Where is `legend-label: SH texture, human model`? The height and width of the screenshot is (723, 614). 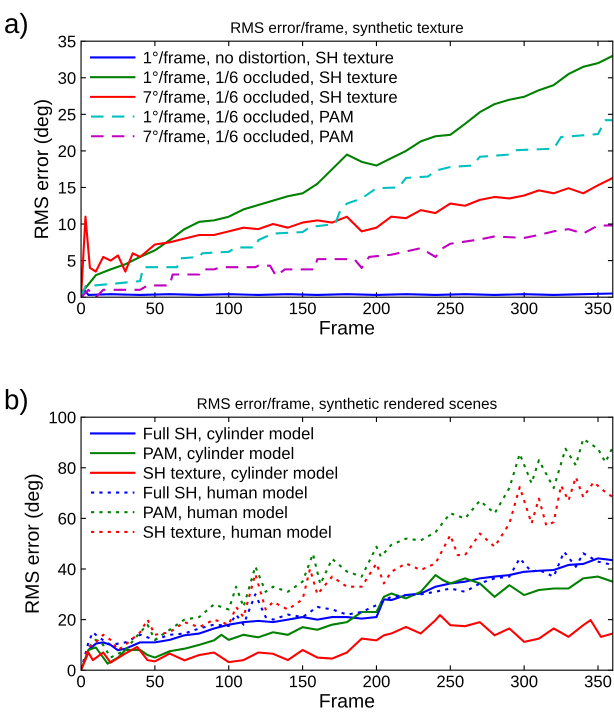 legend-label: SH texture, human model is located at coordinates (237, 533).